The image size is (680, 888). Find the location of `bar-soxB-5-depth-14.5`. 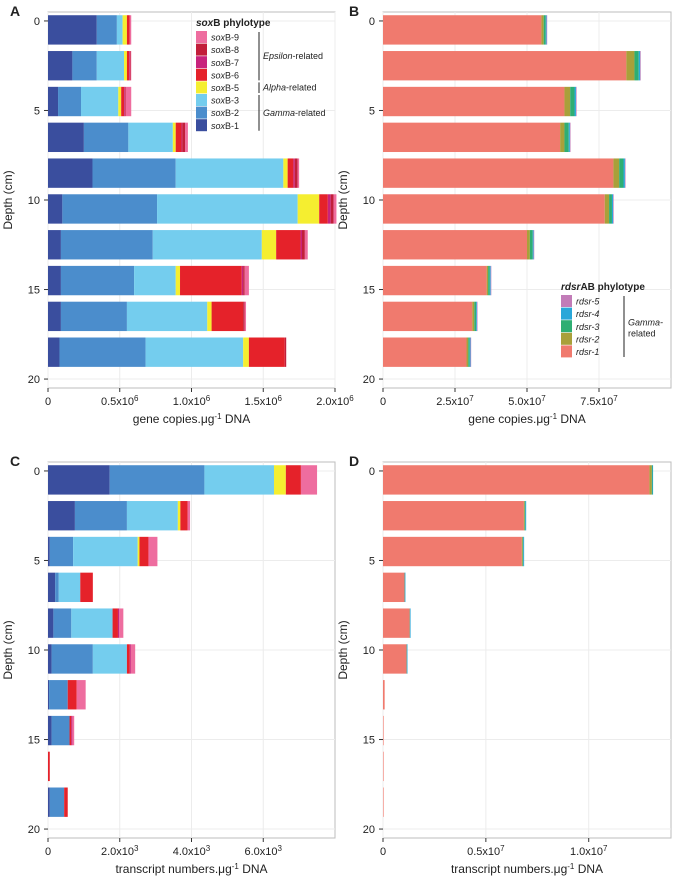

bar-soxB-5-depth-14.5 is located at coordinates (178, 280).